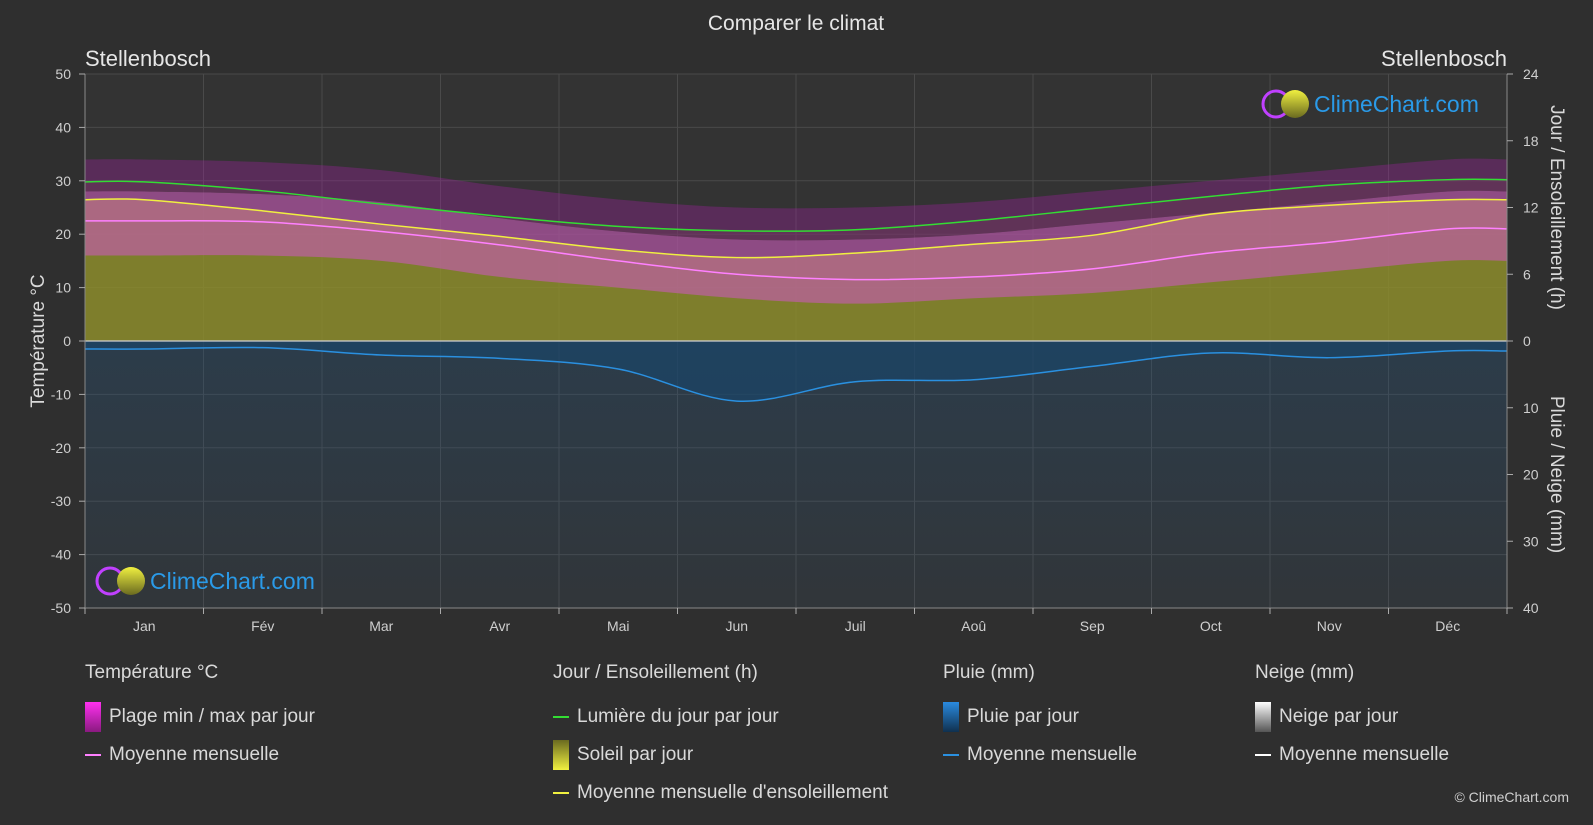 The image size is (1593, 825). Describe the element at coordinates (93, 717) in the screenshot. I see `temp-range-swatch` at that location.